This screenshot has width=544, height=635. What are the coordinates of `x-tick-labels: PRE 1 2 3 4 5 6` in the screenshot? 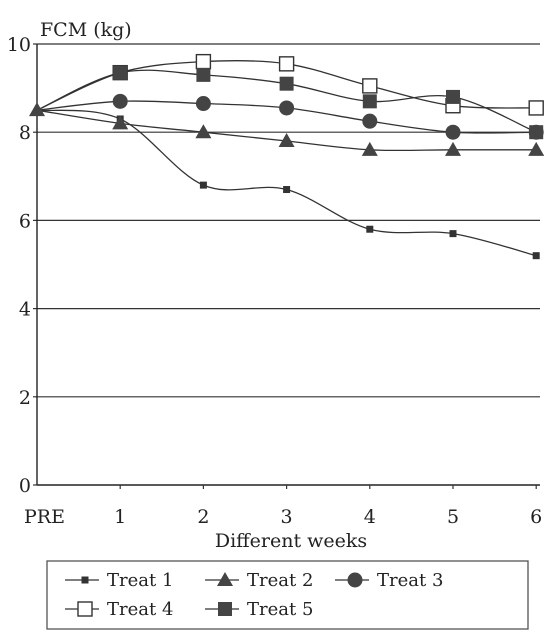 It's located at (283, 517).